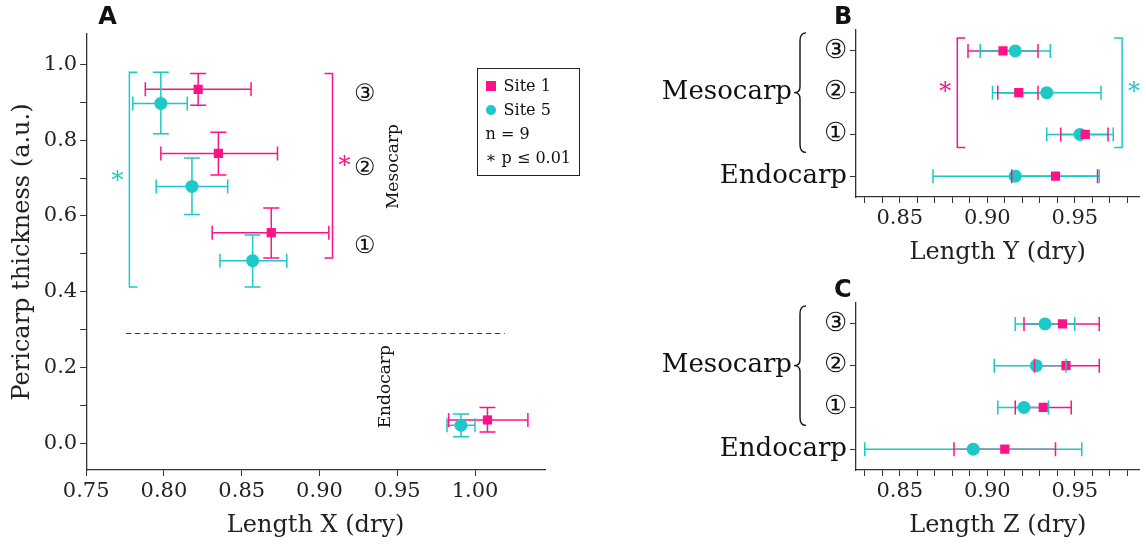  I want to click on annotation: ②, so click(364, 166).